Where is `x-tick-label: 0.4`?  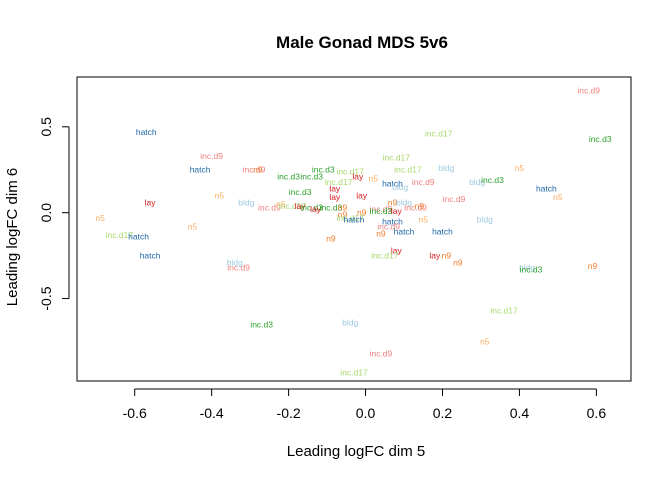 x-tick-label: 0.4 is located at coordinates (520, 413).